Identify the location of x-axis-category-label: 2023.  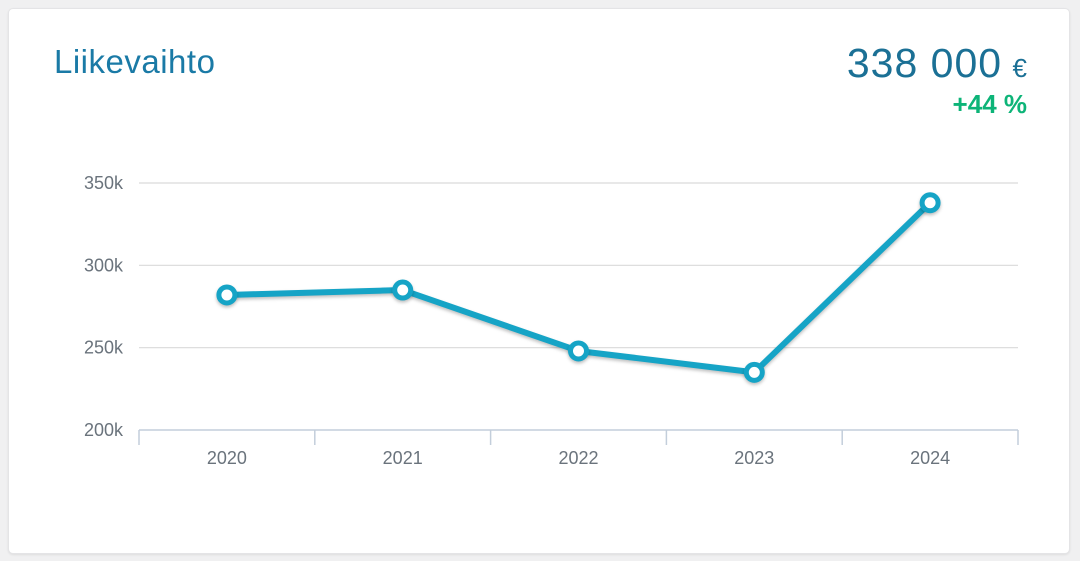
(754, 458).